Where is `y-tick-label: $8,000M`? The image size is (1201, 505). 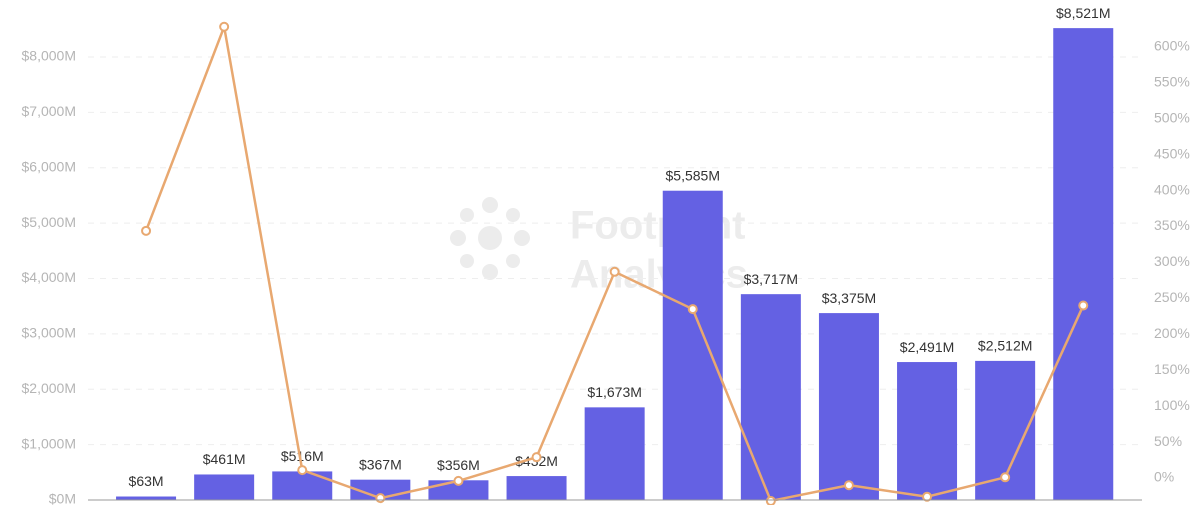
y-tick-label: $8,000M is located at coordinates (49, 56).